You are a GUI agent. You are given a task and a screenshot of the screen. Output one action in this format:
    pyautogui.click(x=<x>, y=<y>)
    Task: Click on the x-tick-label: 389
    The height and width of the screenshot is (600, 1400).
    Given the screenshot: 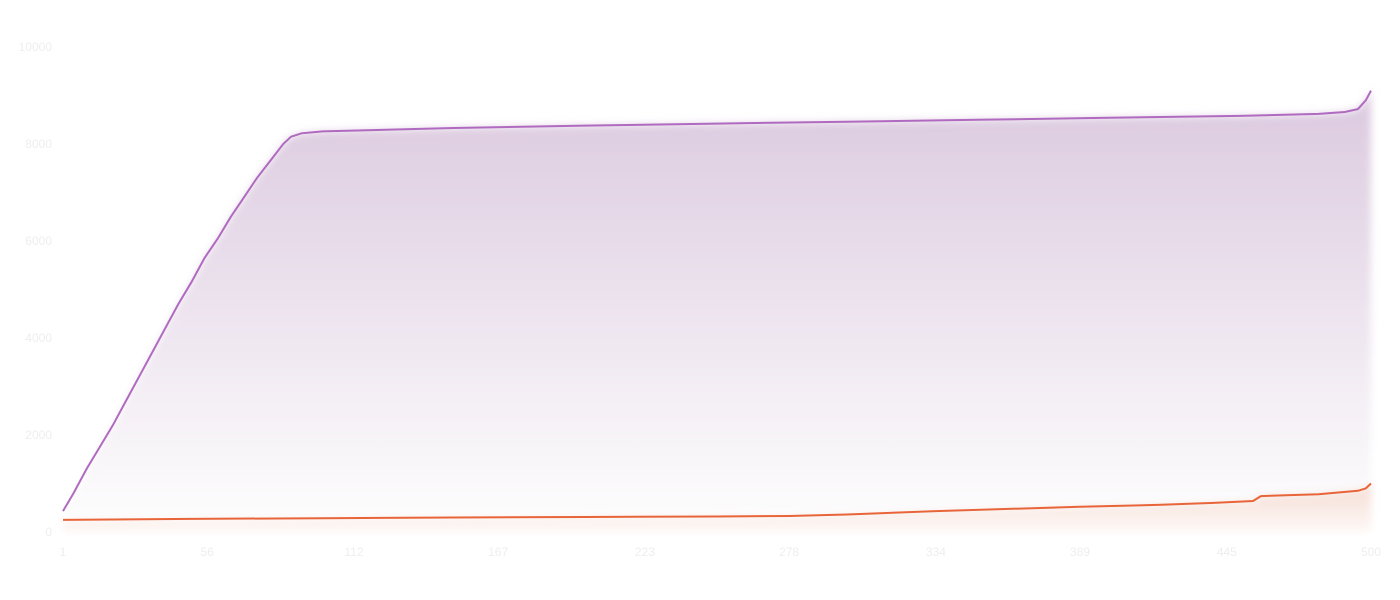 What is the action you would take?
    pyautogui.click(x=1080, y=552)
    